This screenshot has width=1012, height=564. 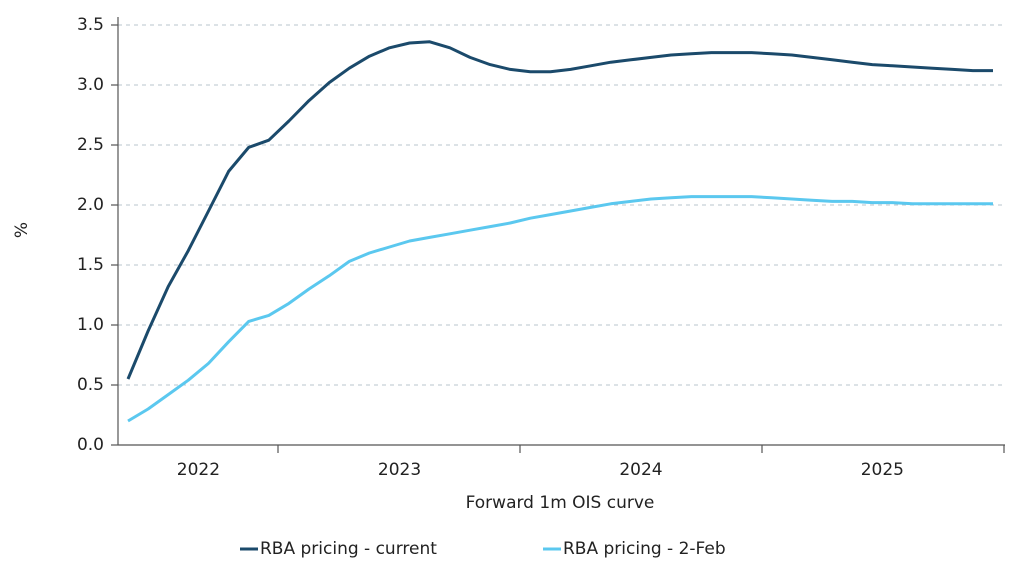 What do you see at coordinates (90, 265) in the screenshot?
I see `y-tick-label: 1.5` at bounding box center [90, 265].